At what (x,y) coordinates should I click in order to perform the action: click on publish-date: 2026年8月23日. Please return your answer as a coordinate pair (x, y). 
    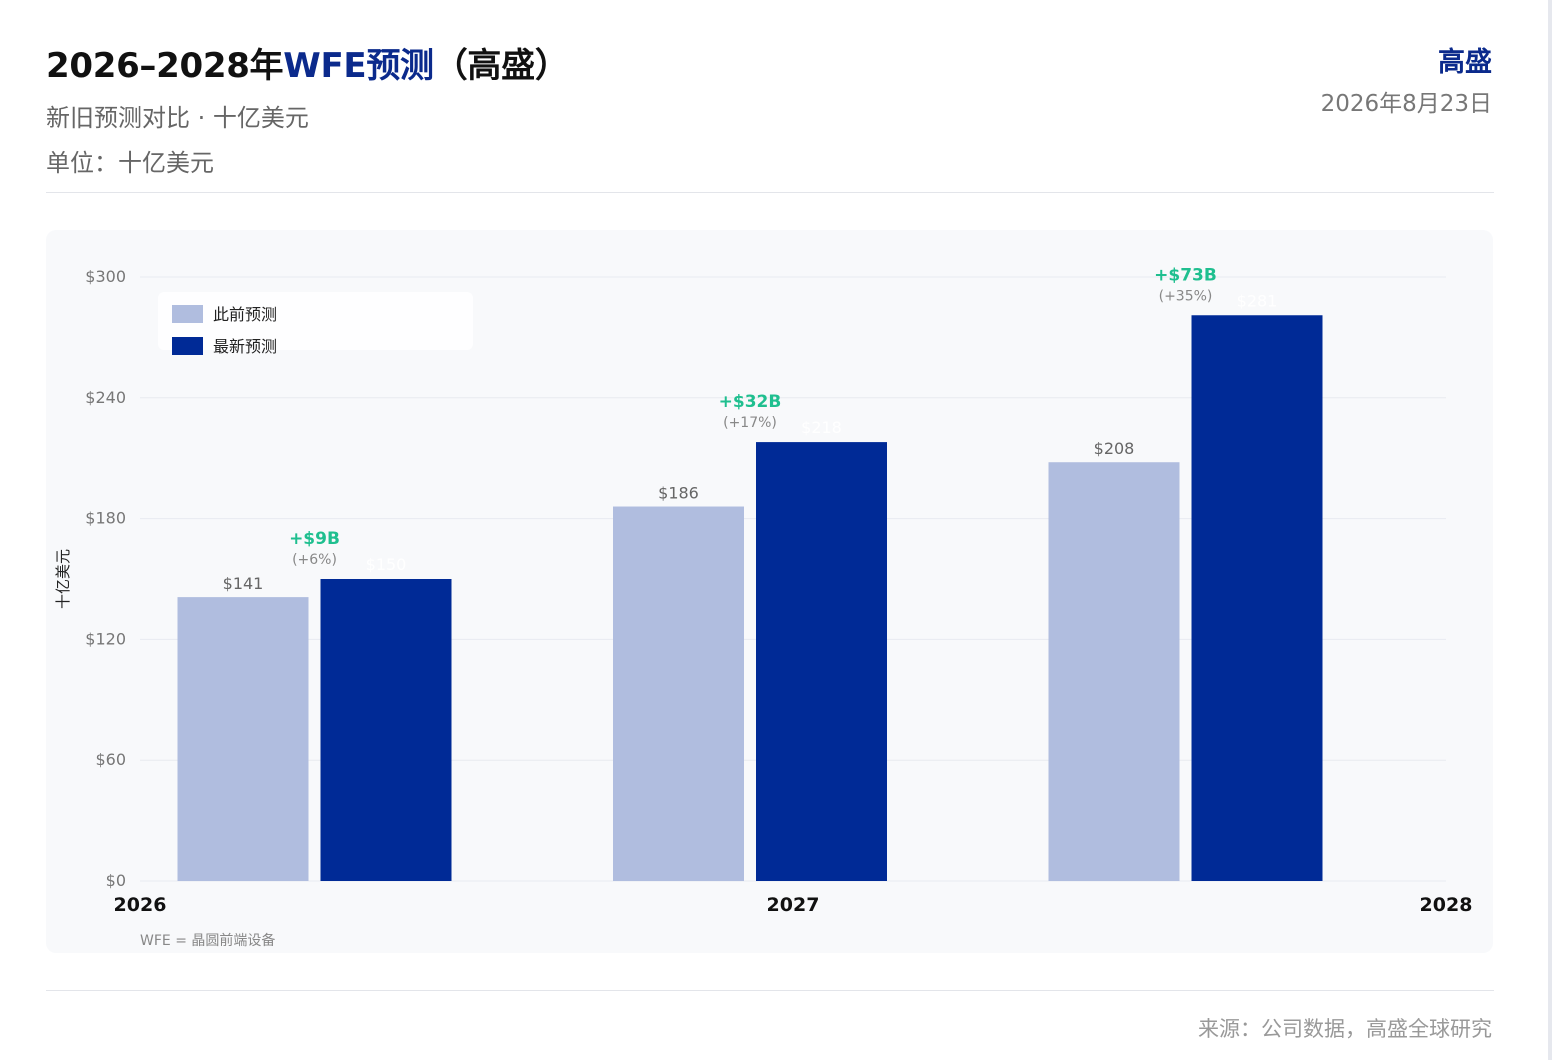
    Looking at the image, I should click on (1406, 104).